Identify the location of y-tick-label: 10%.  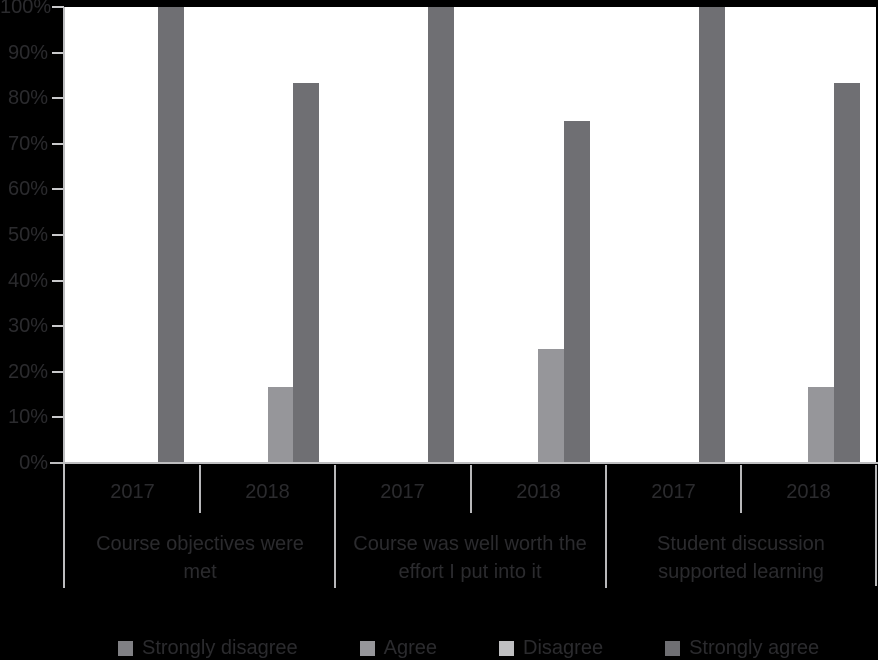
(27, 417).